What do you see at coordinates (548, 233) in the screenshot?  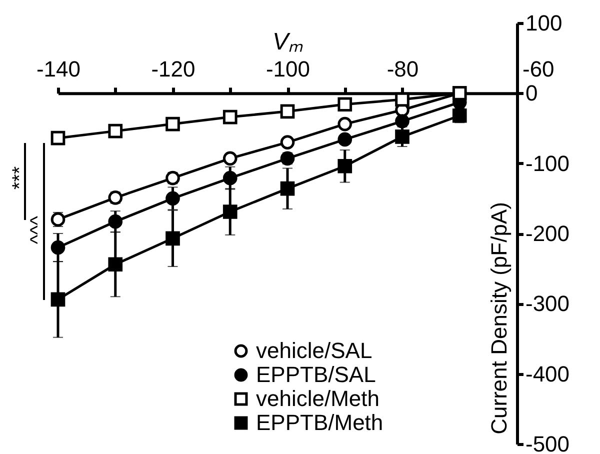 I see `y-tick-label: -200` at bounding box center [548, 233].